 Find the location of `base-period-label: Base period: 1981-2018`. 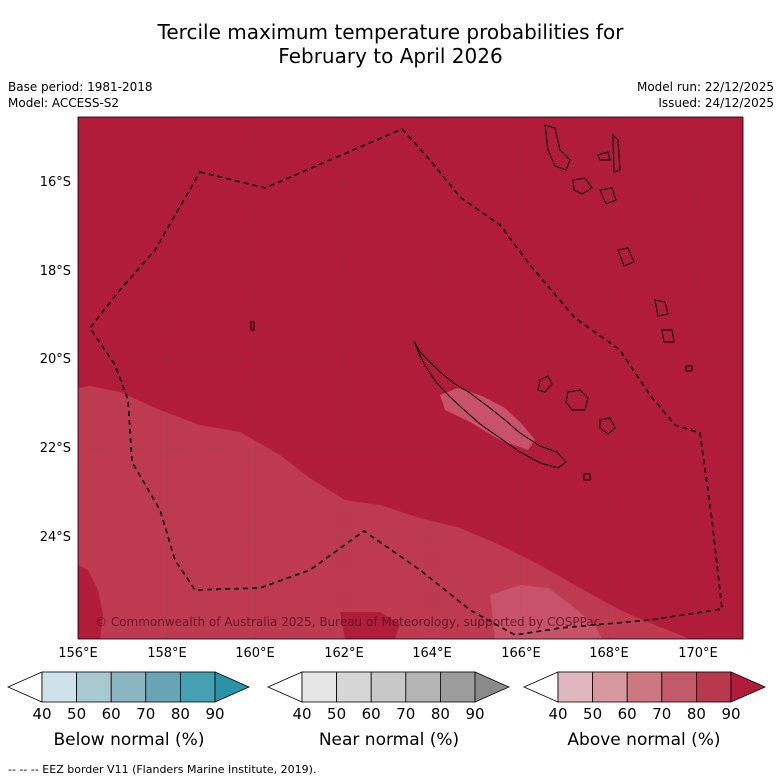

base-period-label: Base period: 1981-2018 is located at coordinates (80, 87).